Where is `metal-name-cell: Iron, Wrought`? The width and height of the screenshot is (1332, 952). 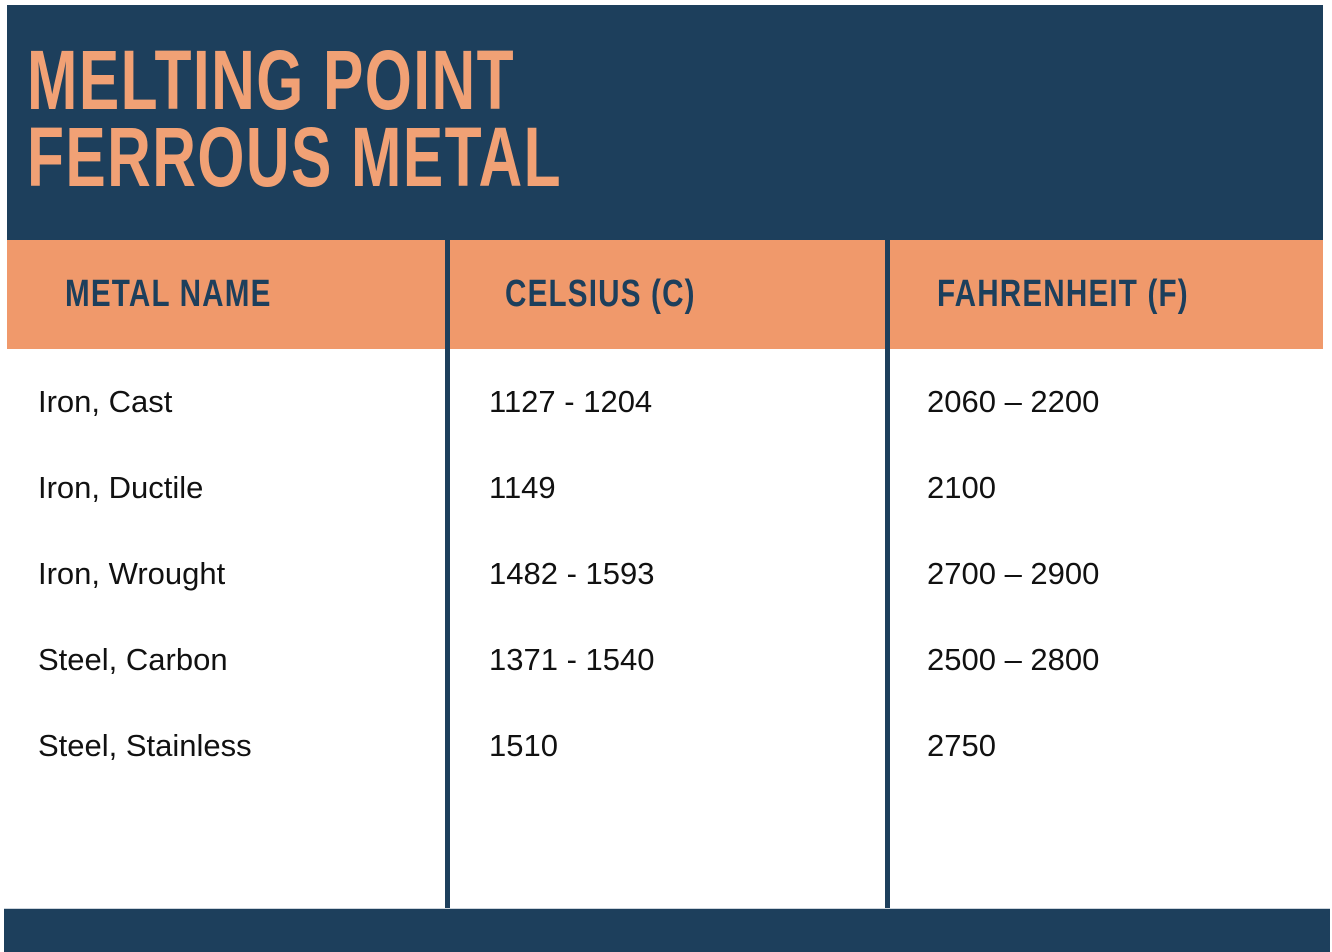
metal-name-cell: Iron, Wrought is located at coordinates (132, 573).